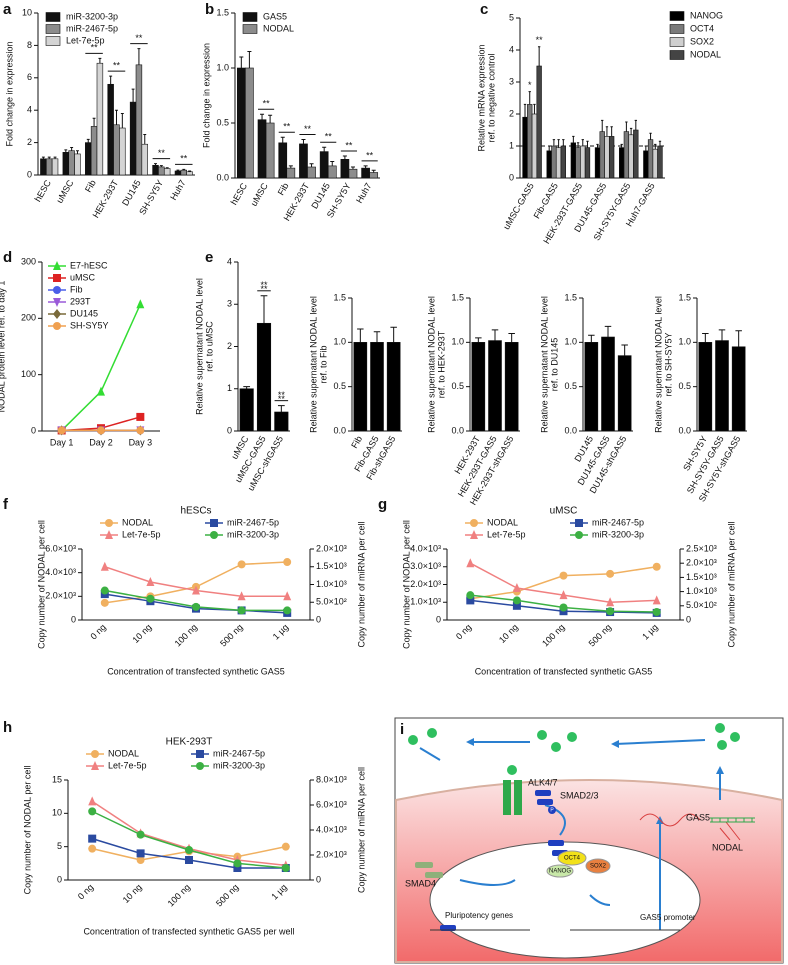 The width and height of the screenshot is (788, 965). Describe the element at coordinates (668, 364) in the screenshot. I see `y-axis-label: ref. to SH-SY5Y` at that location.